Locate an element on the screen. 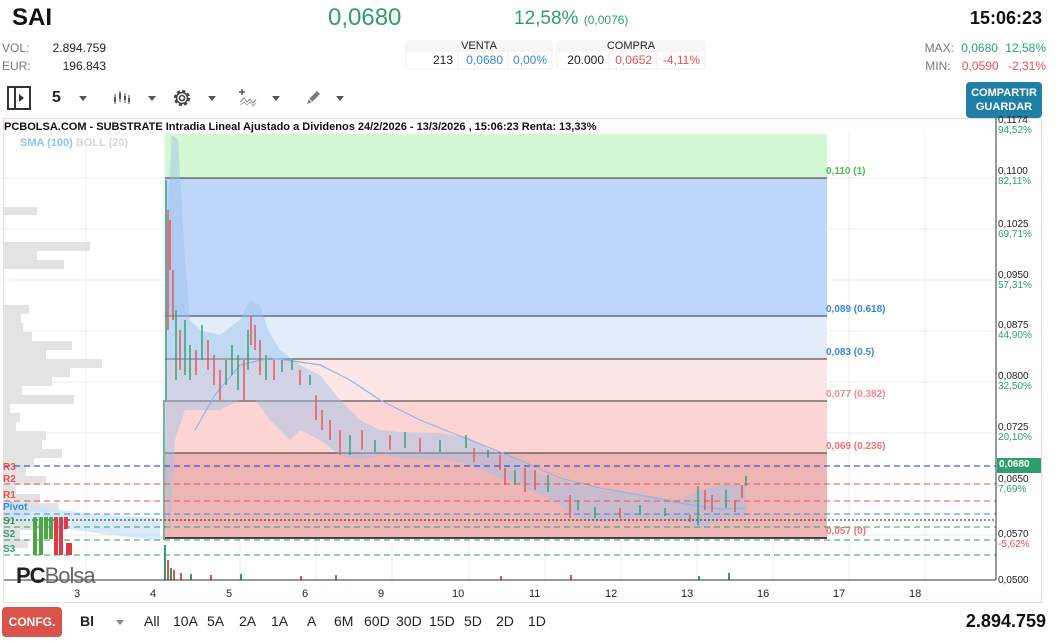 The height and width of the screenshot is (643, 1058). chart-type-select: Bl is located at coordinates (102, 621).